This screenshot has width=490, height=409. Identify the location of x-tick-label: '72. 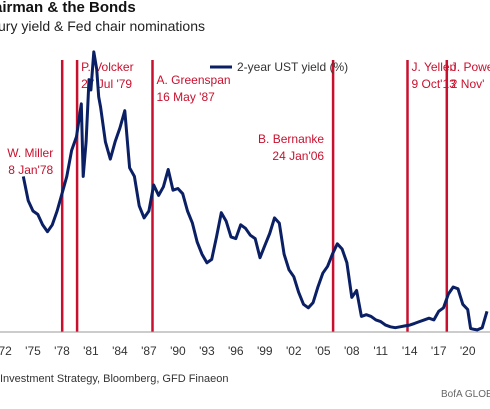
(6, 351).